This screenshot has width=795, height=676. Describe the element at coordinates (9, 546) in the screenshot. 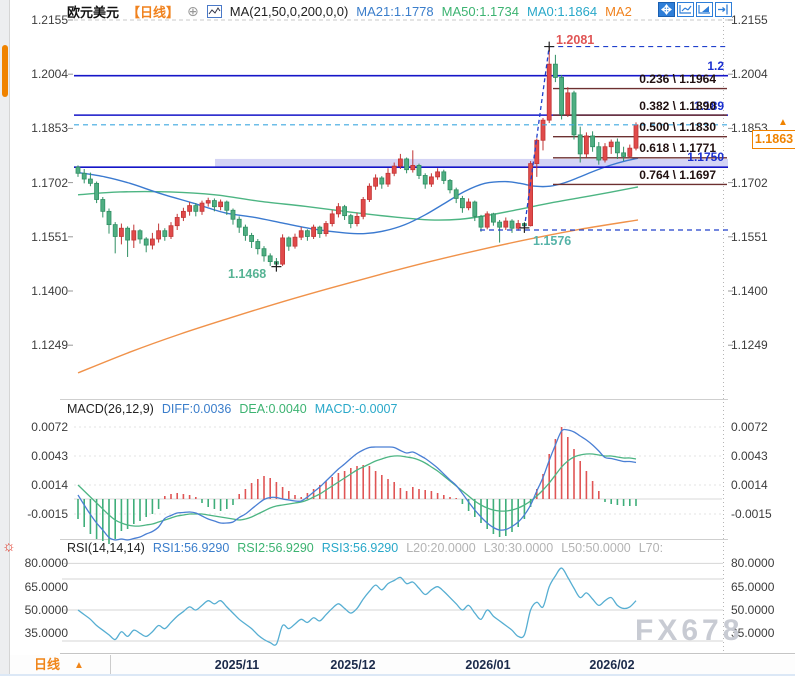

I see `hot-marker-icon: ☼` at that location.